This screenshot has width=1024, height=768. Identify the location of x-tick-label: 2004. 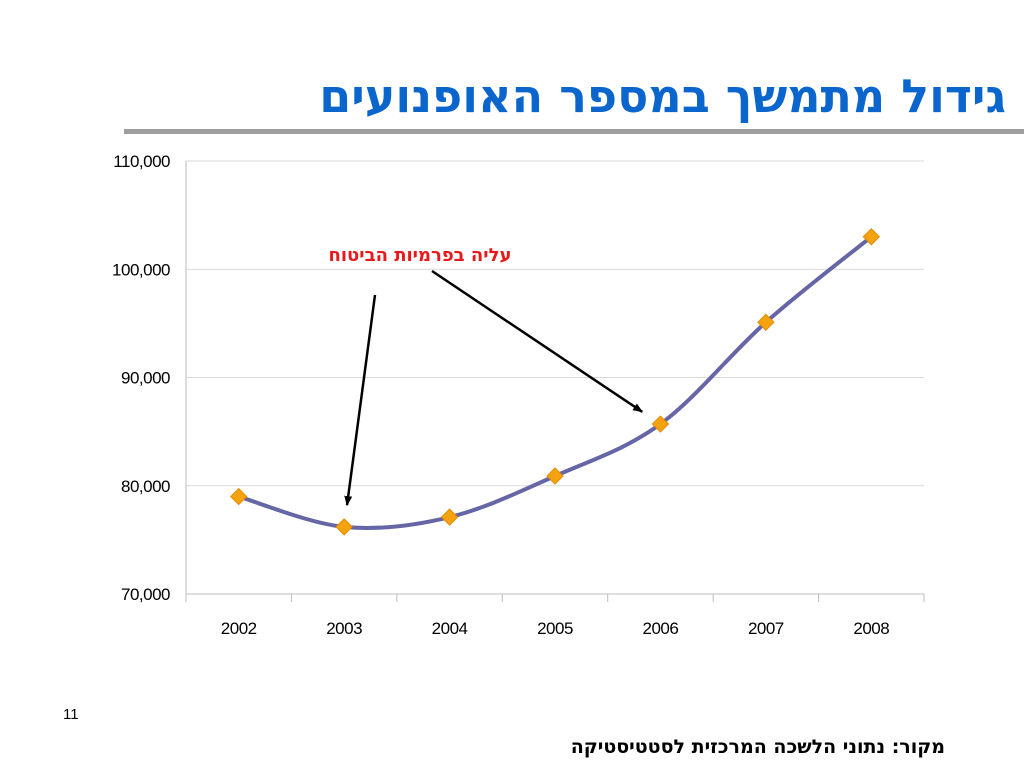
(450, 628).